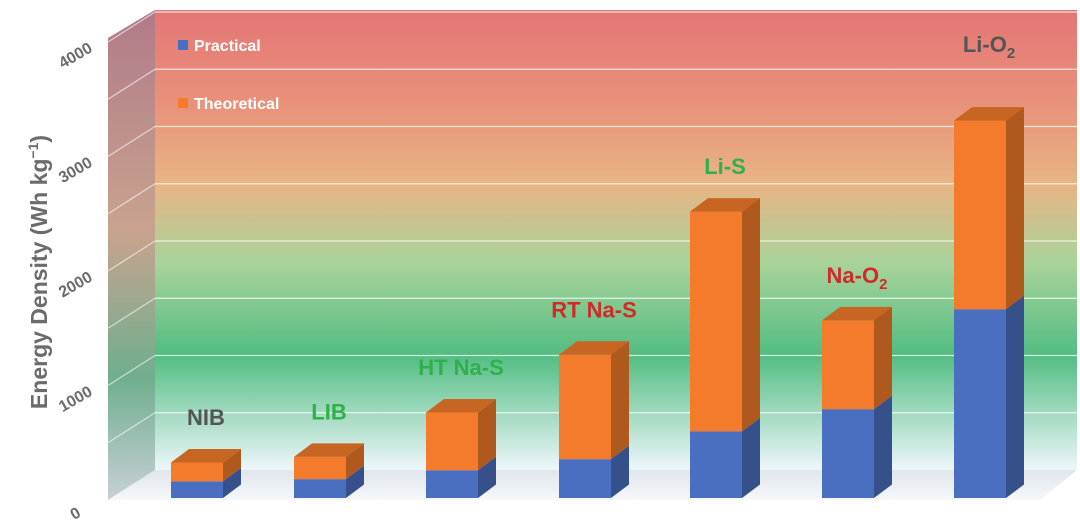 The image size is (1080, 528). Describe the element at coordinates (39, 139) in the screenshot. I see `y-axis-label-close: )` at that location.